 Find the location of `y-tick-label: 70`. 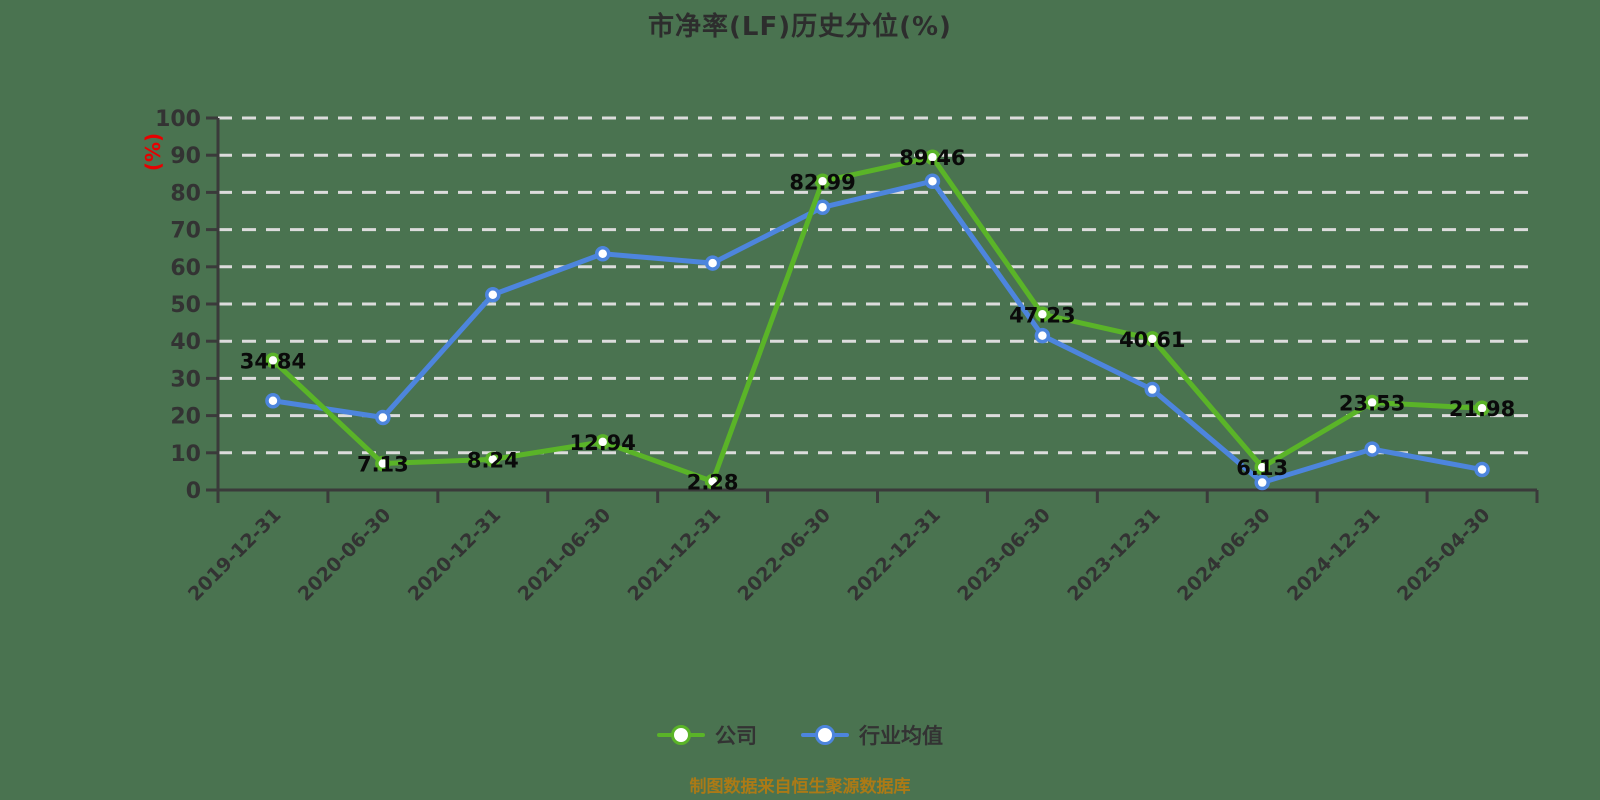

y-tick-label: 70 is located at coordinates (185, 231).